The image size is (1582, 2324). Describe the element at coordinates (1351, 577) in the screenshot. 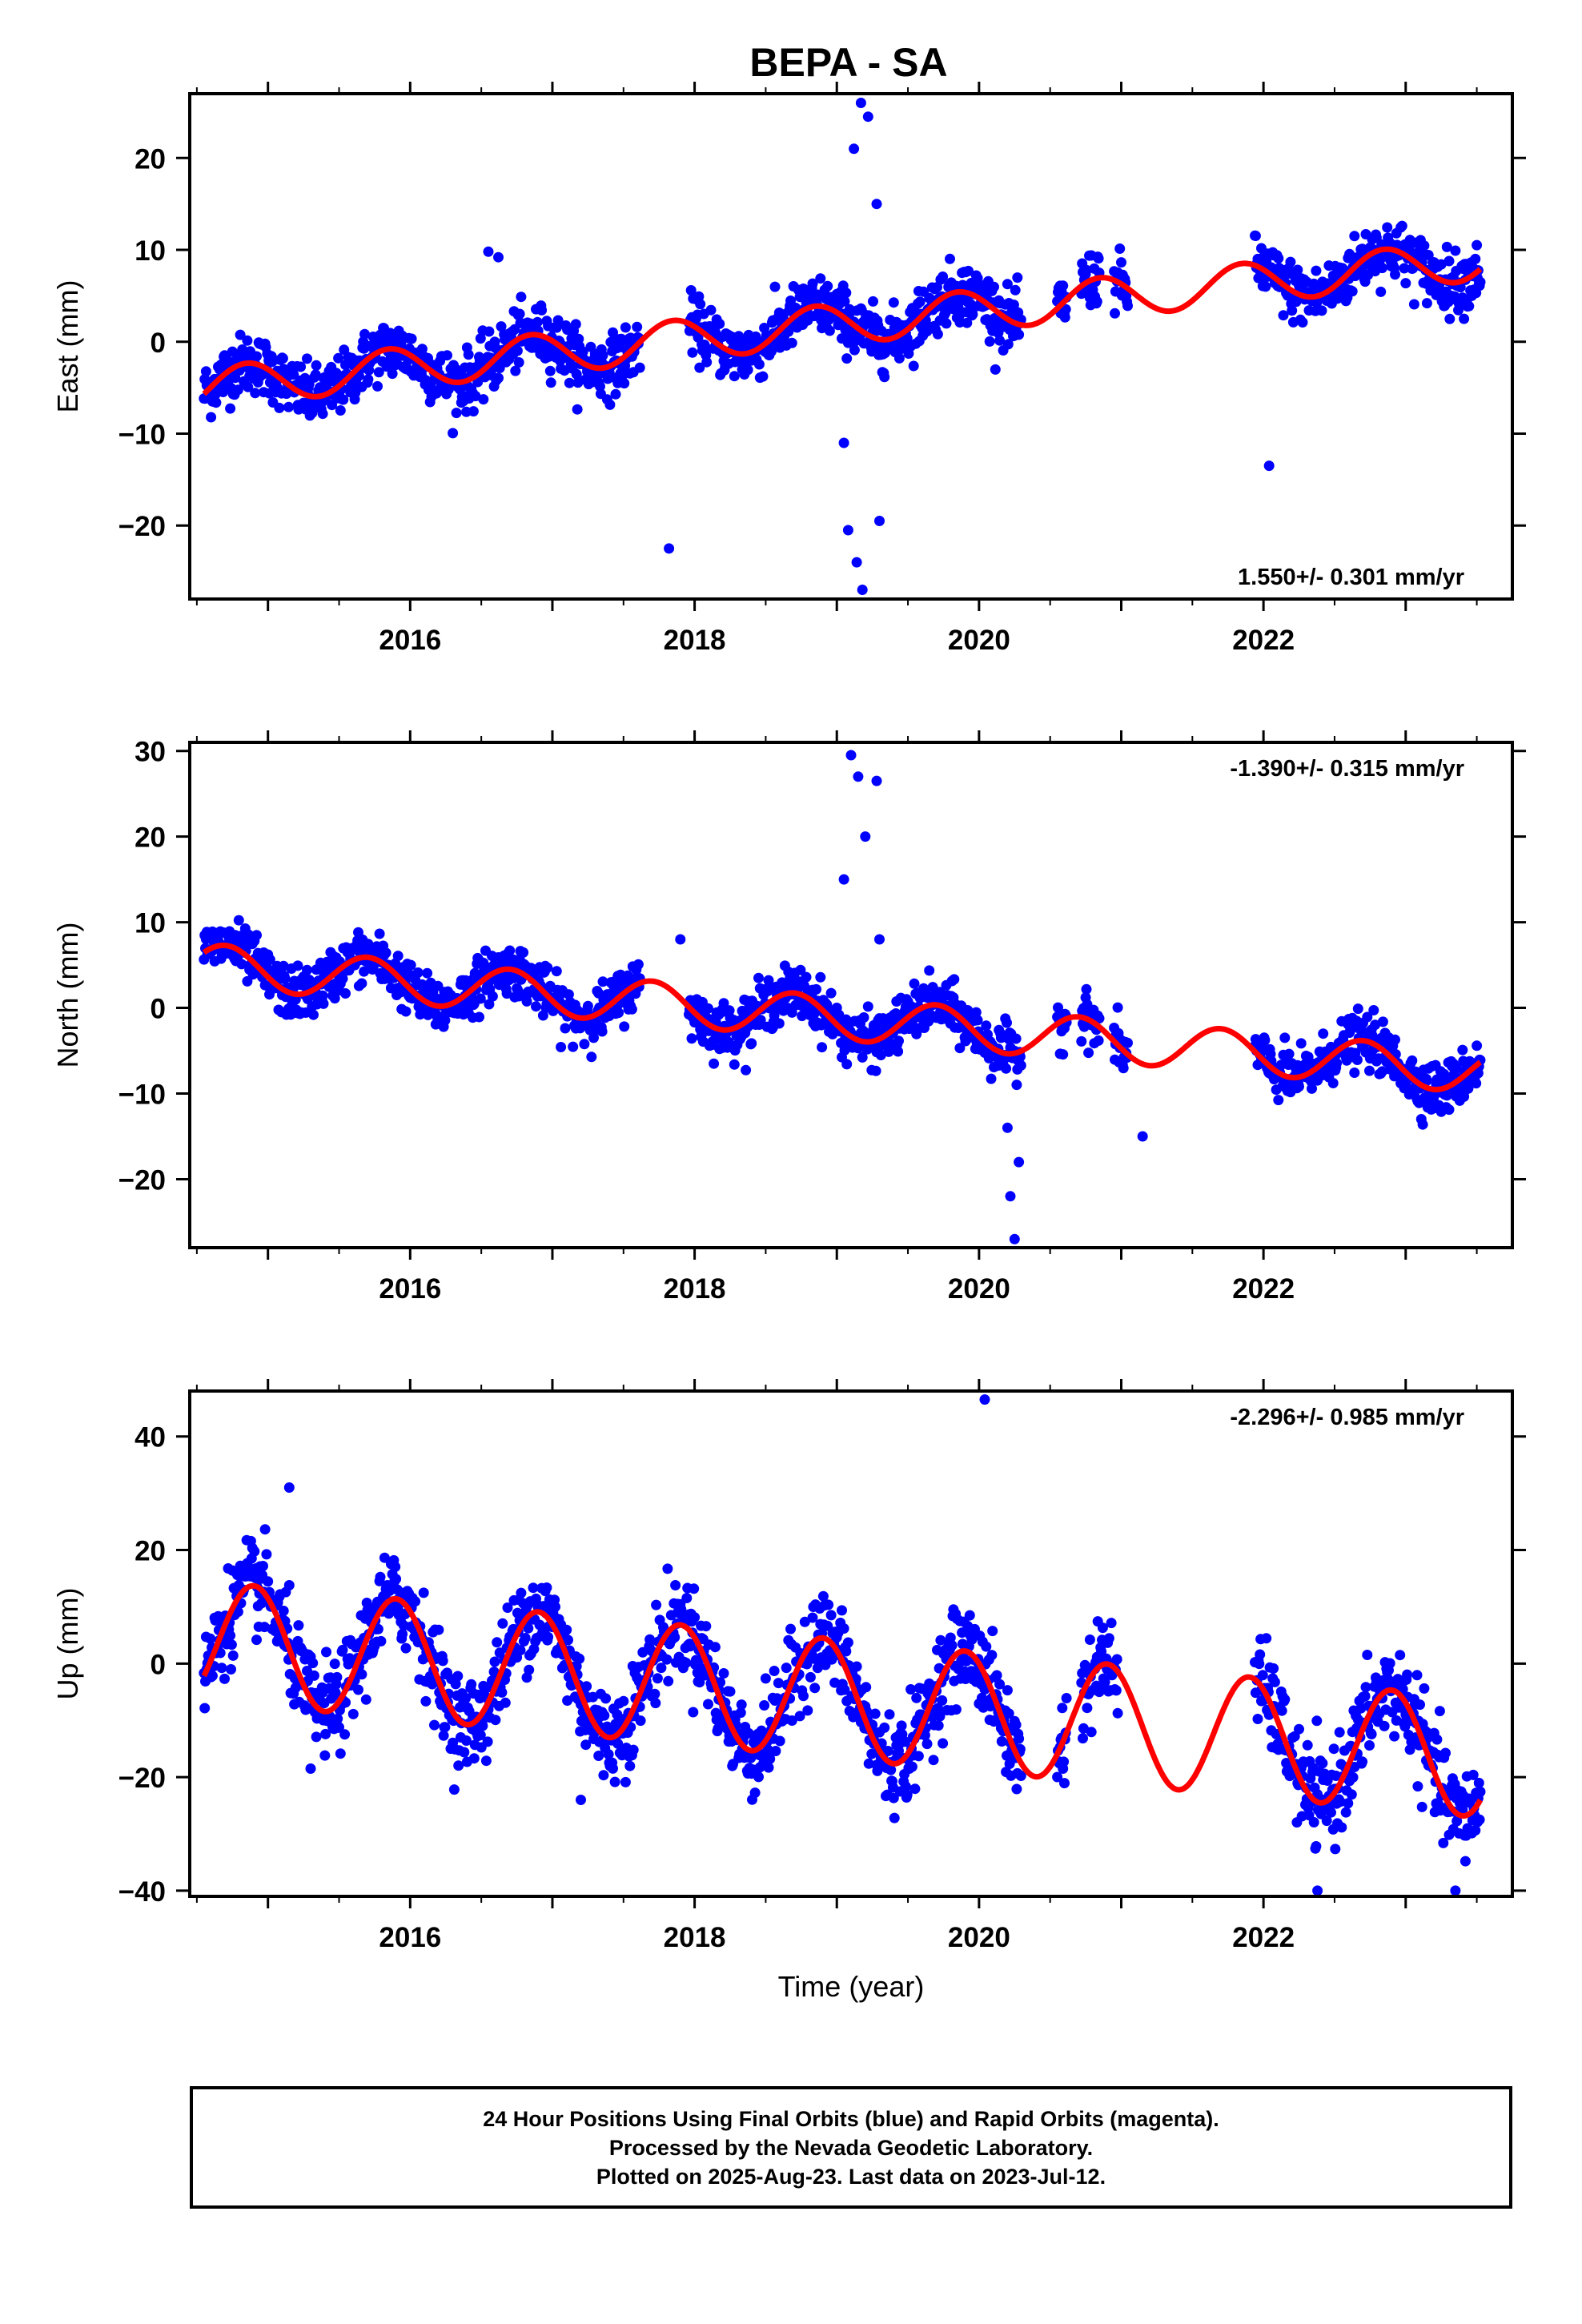

I see `east-rate-label: 1.550+/- 0.301 mm/yr` at that location.